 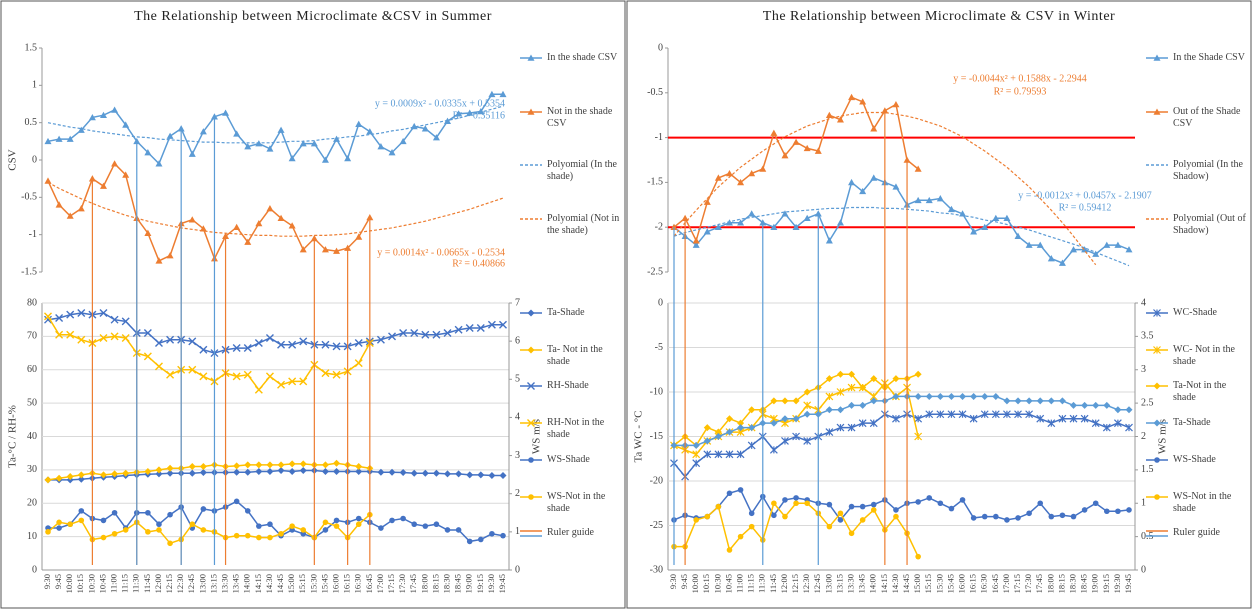 What do you see at coordinates (773, 583) in the screenshot?
I see `x-tick-label: 11:45` at bounding box center [773, 583].